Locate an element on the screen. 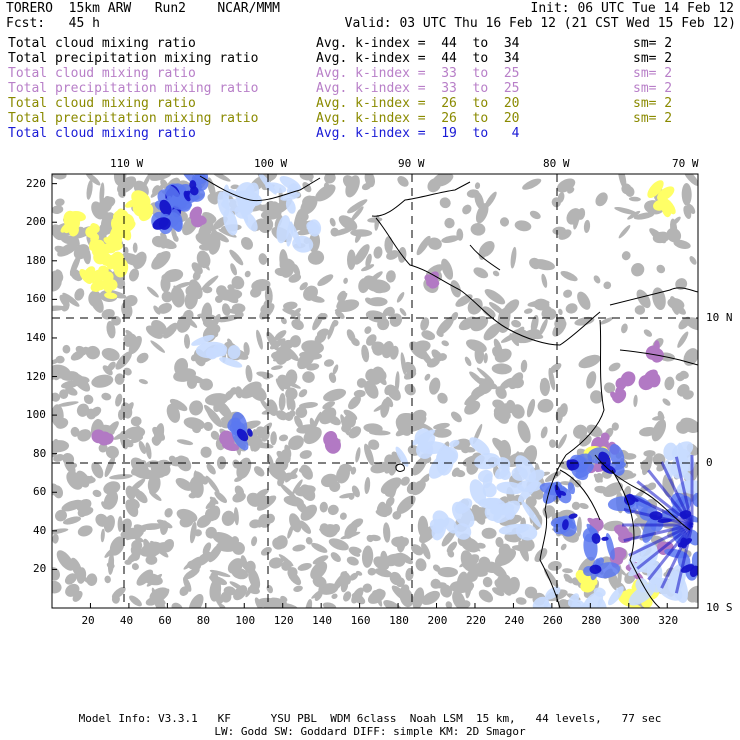  y-tick-label: 140 is located at coordinates (36, 337).